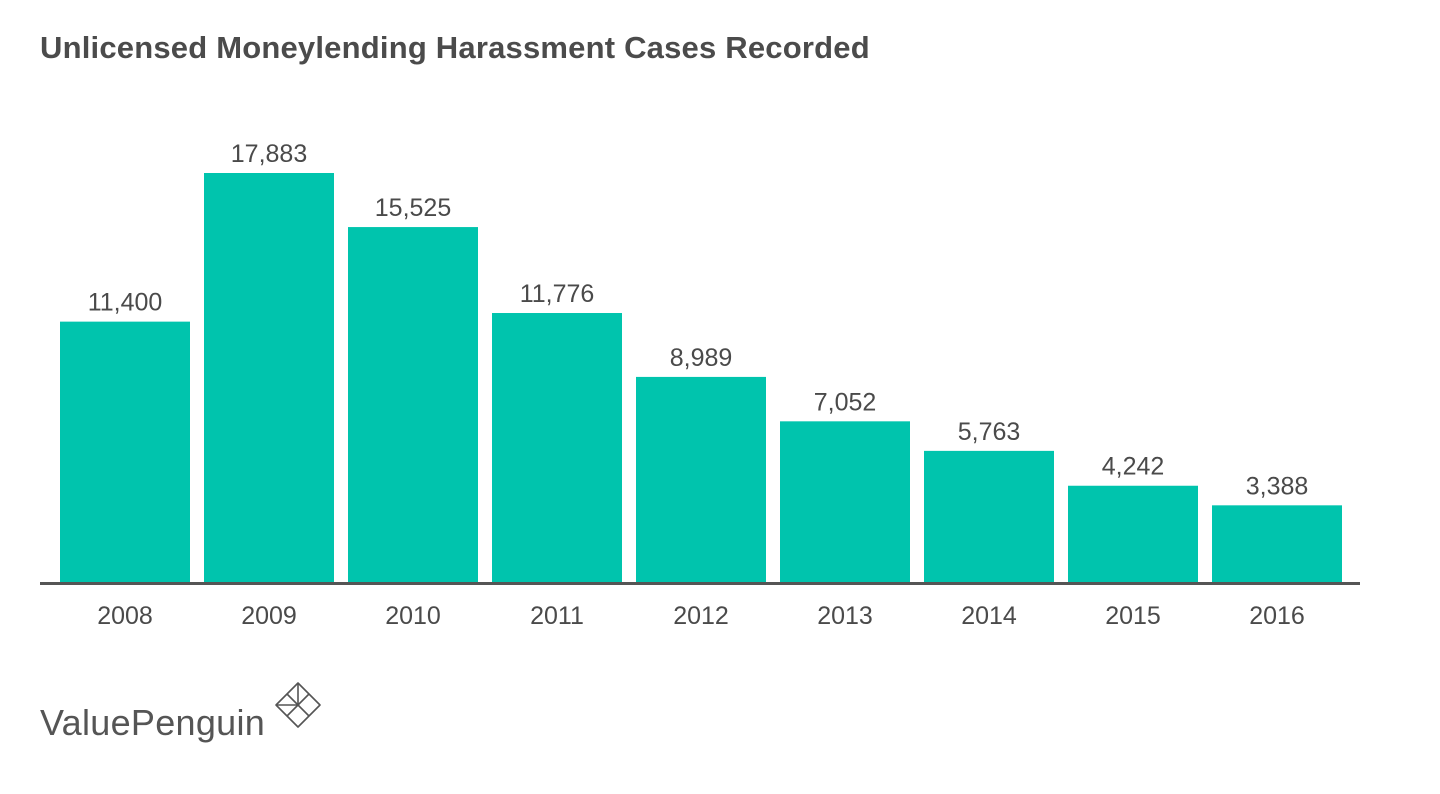  What do you see at coordinates (1277, 486) in the screenshot?
I see `data-label-2016: 3,388` at bounding box center [1277, 486].